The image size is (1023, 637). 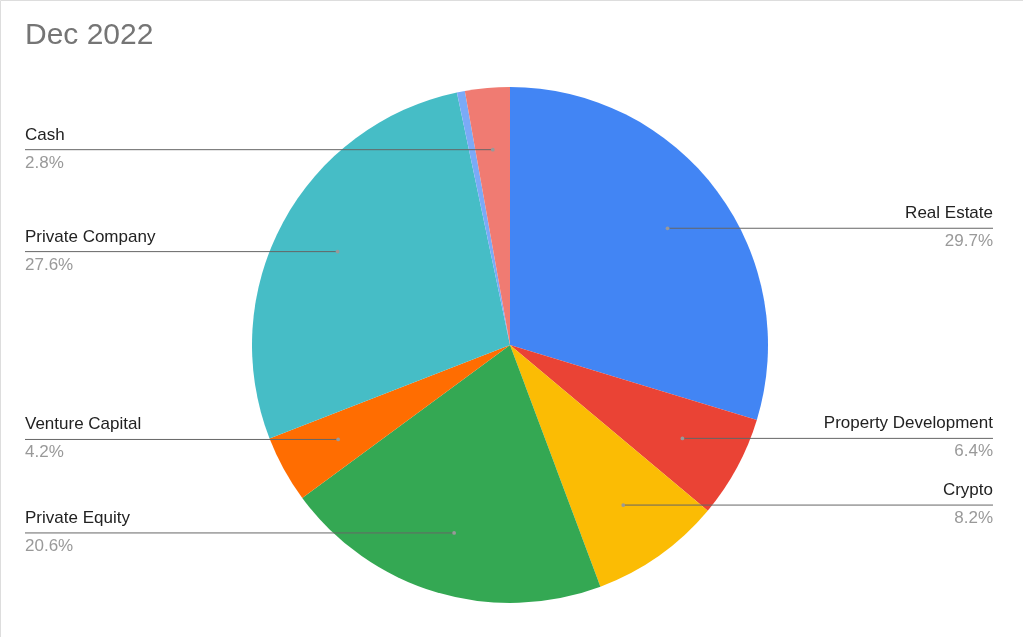 What do you see at coordinates (949, 213) in the screenshot?
I see `slice-label: Real Estate` at bounding box center [949, 213].